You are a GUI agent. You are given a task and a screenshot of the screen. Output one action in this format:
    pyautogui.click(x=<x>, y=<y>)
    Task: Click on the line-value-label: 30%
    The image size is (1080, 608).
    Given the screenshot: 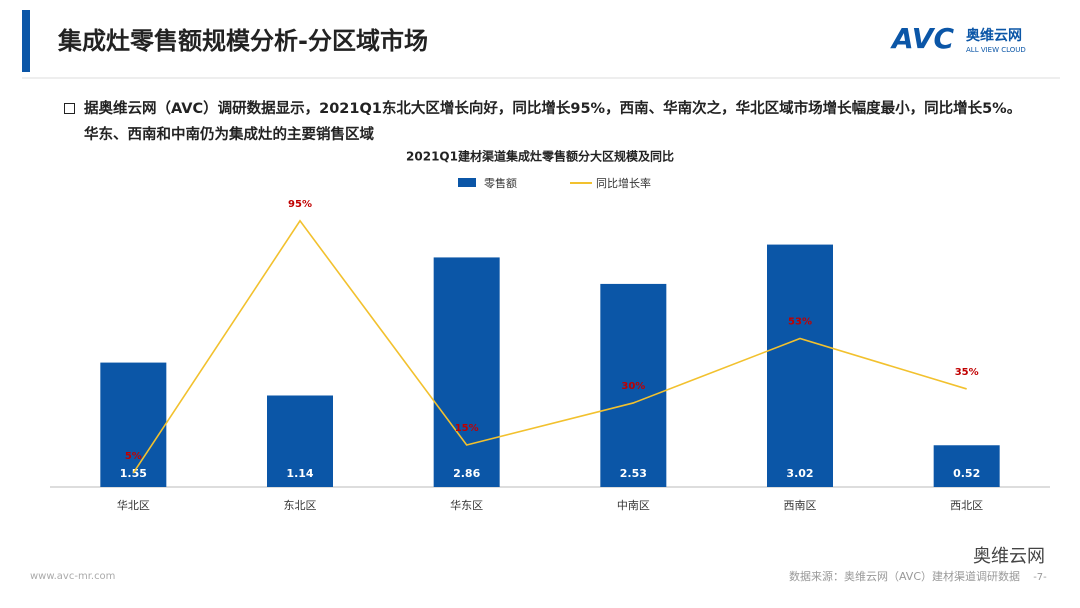 What is the action you would take?
    pyautogui.click(x=633, y=386)
    